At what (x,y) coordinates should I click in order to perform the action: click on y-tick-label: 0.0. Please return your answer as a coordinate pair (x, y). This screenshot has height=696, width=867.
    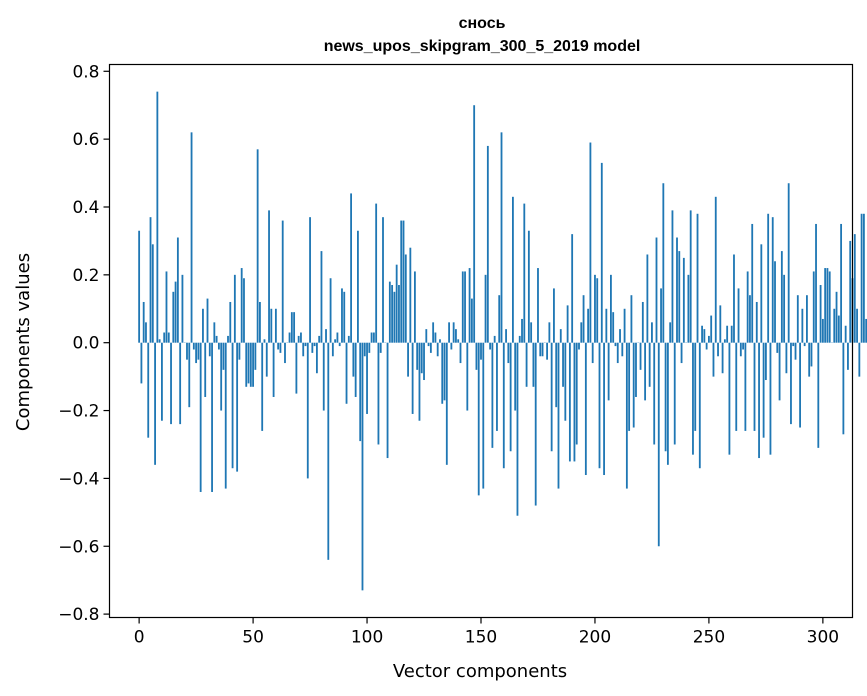
    Looking at the image, I should click on (85, 344).